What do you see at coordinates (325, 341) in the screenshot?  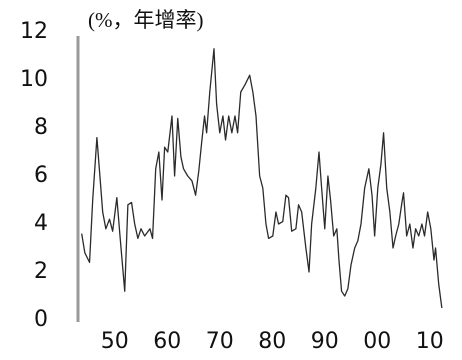 I see `x-tick-label: 90` at bounding box center [325, 341].